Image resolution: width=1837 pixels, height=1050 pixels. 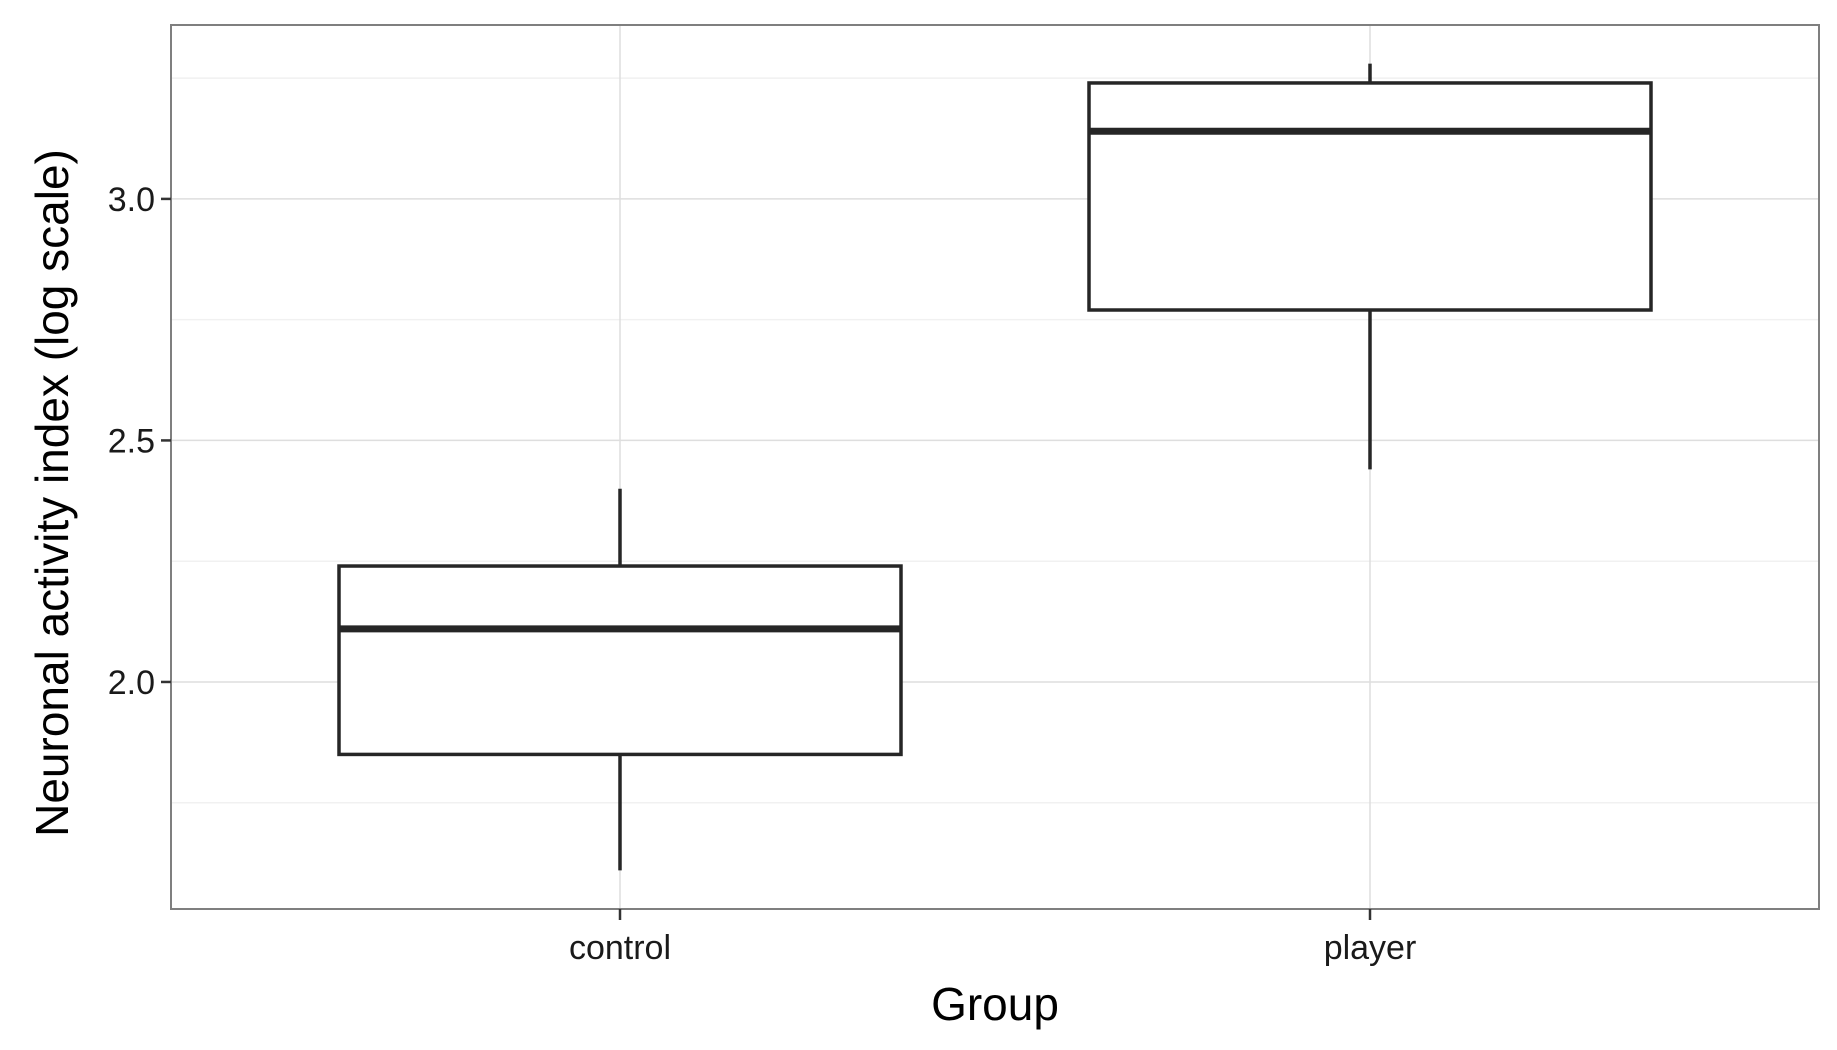 I want to click on x-tick-label: control, so click(x=620, y=948).